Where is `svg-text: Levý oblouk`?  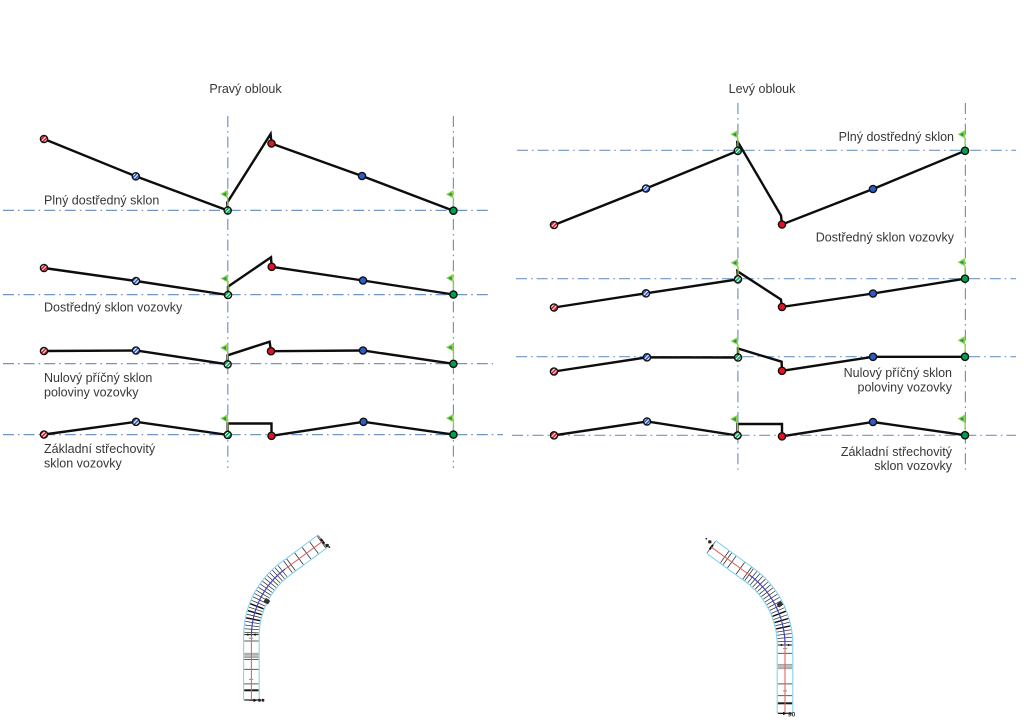
svg-text: Levý oblouk is located at coordinates (762, 89).